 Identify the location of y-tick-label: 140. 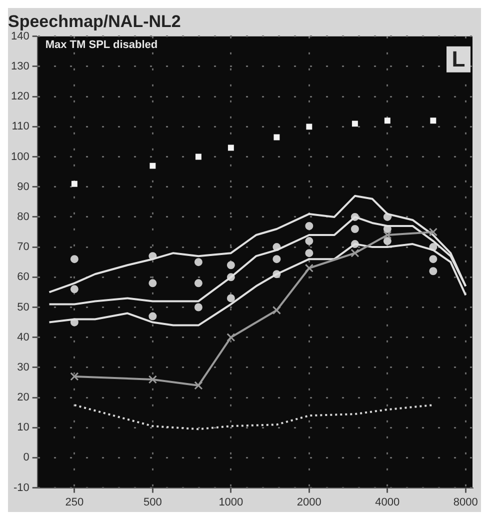
(20, 36).